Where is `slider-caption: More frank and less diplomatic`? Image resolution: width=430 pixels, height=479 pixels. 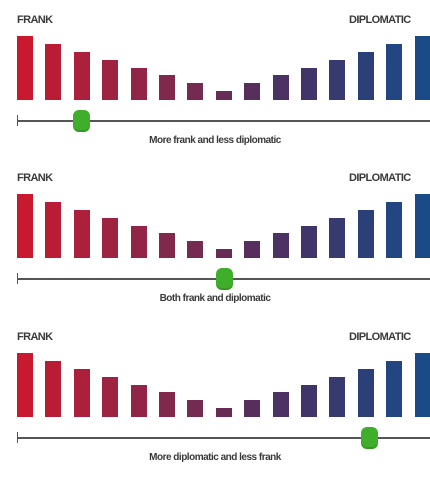
slider-caption: More frank and less diplomatic is located at coordinates (215, 140).